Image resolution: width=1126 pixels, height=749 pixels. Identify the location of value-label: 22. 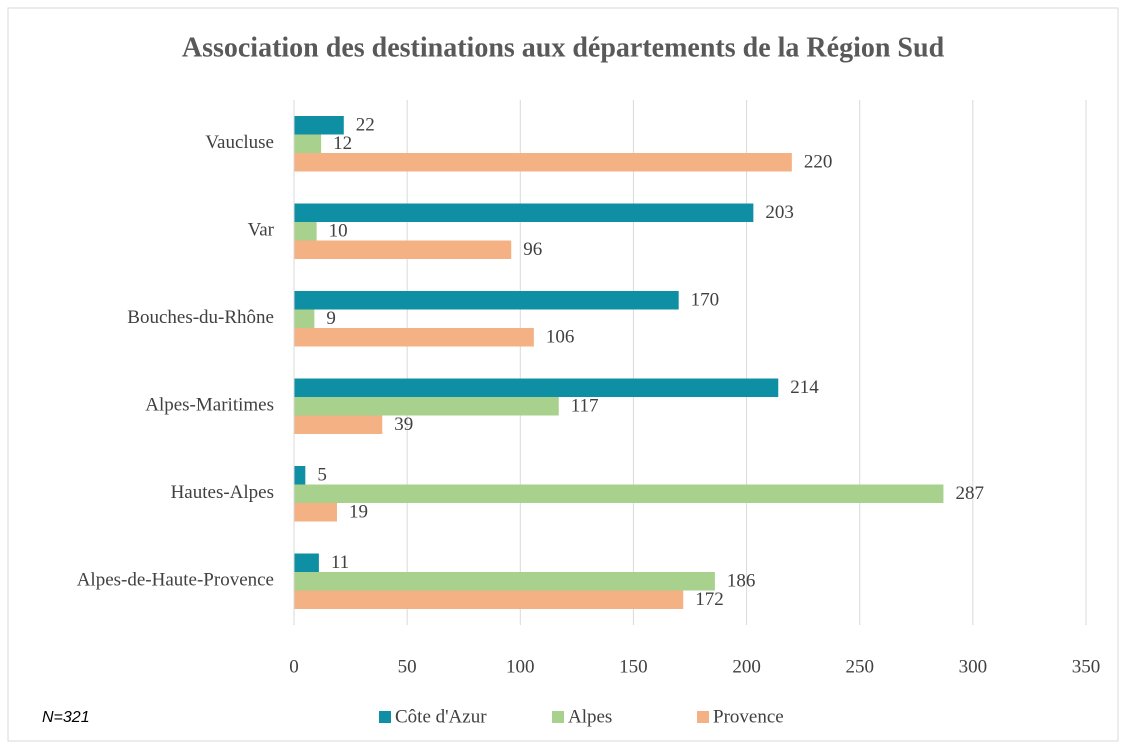
(365, 125).